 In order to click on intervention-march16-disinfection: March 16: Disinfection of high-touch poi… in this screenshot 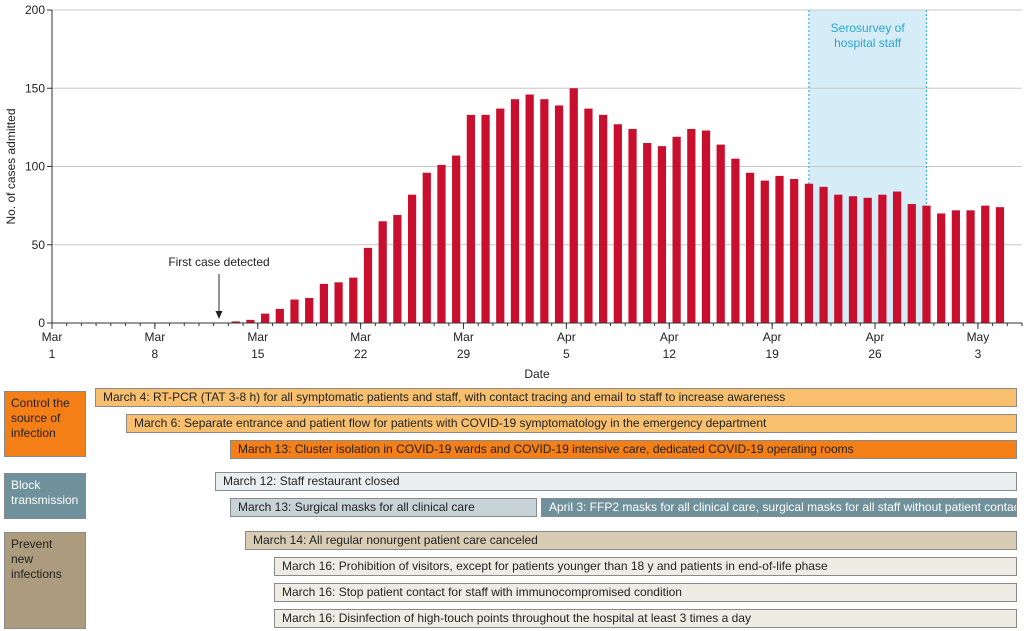, I will do `click(645, 618)`.